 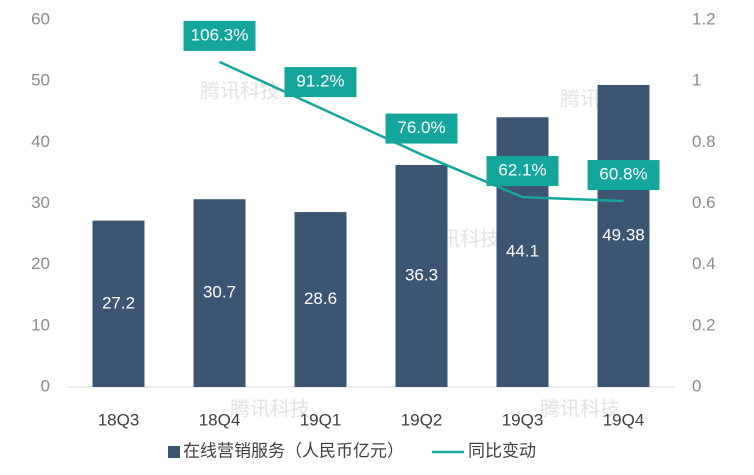 What do you see at coordinates (40, 141) in the screenshot?
I see `y-tick-label: 40` at bounding box center [40, 141].